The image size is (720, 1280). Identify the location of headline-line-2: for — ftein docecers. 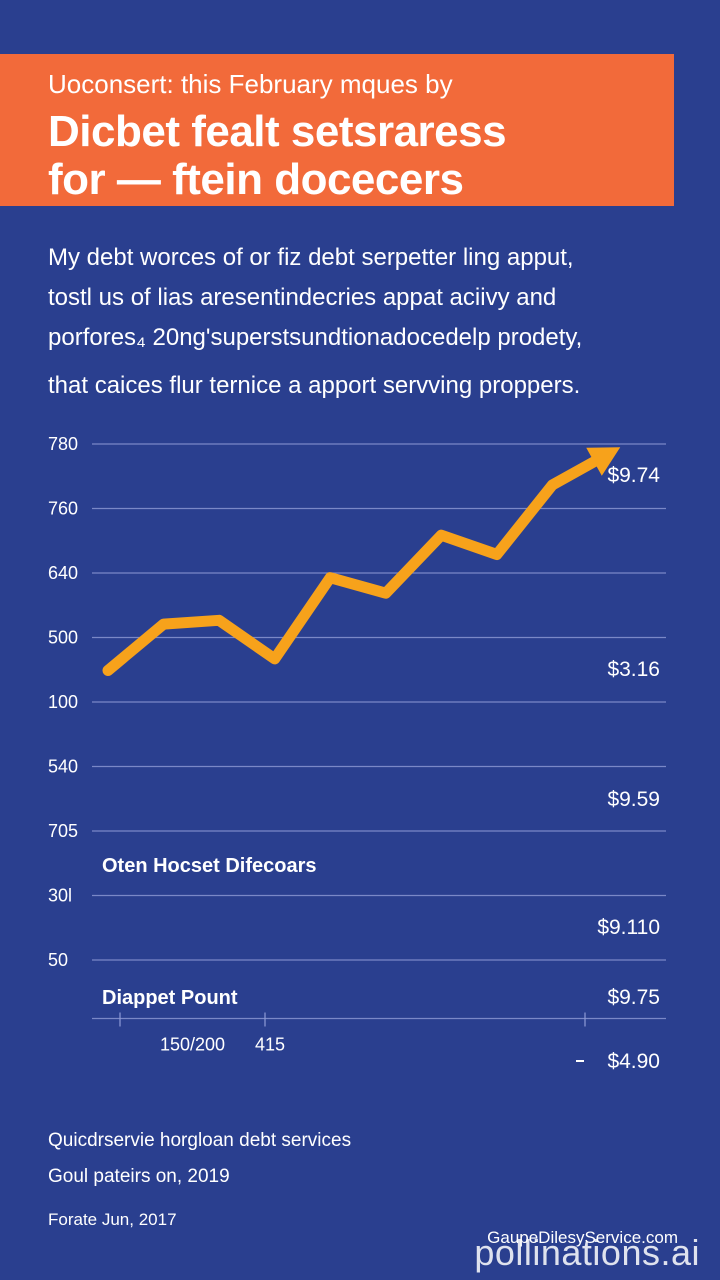
(256, 179).